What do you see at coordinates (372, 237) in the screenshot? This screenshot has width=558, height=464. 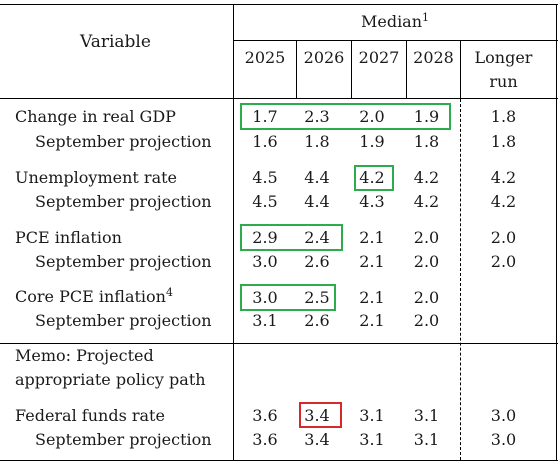 I see `cell-pce-2027: 2.1` at bounding box center [372, 237].